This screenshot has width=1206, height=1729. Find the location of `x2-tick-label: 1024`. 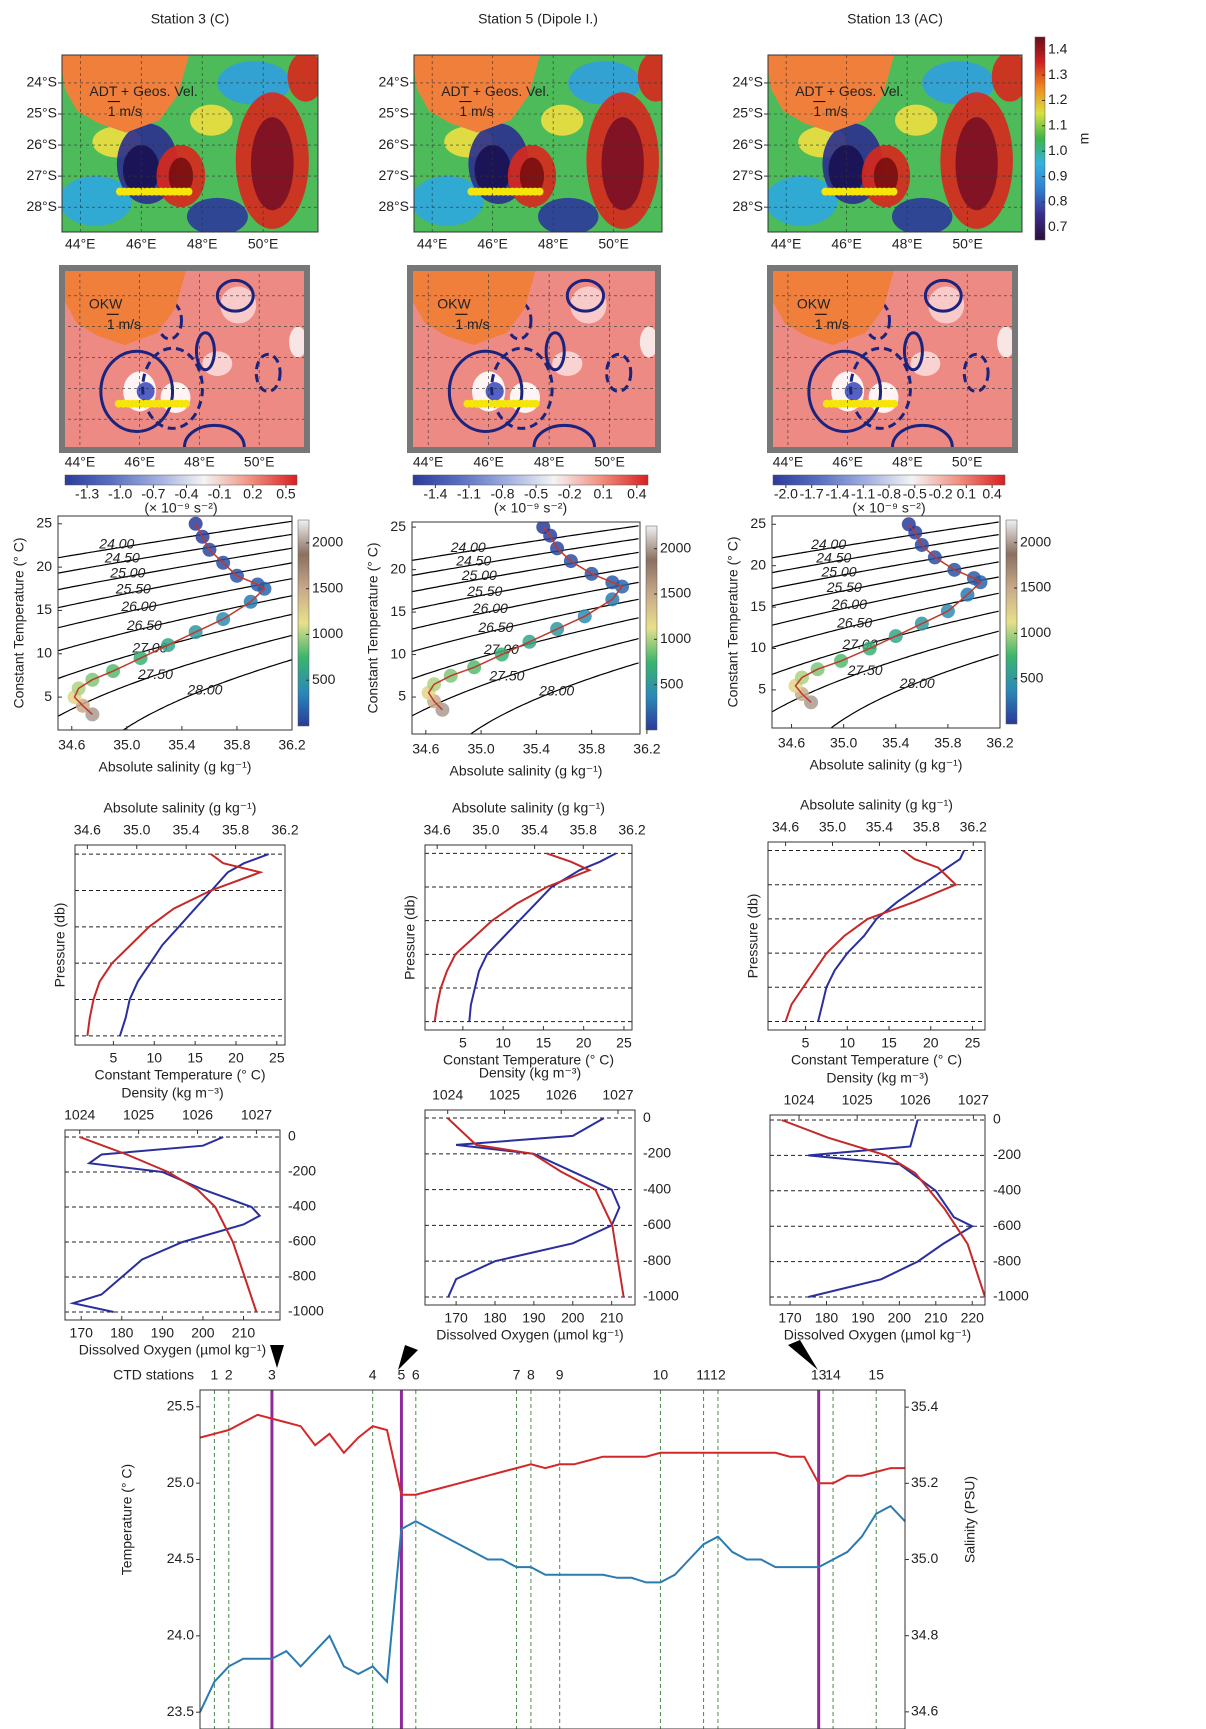

x2-tick-label: 1024 is located at coordinates (79, 1115).